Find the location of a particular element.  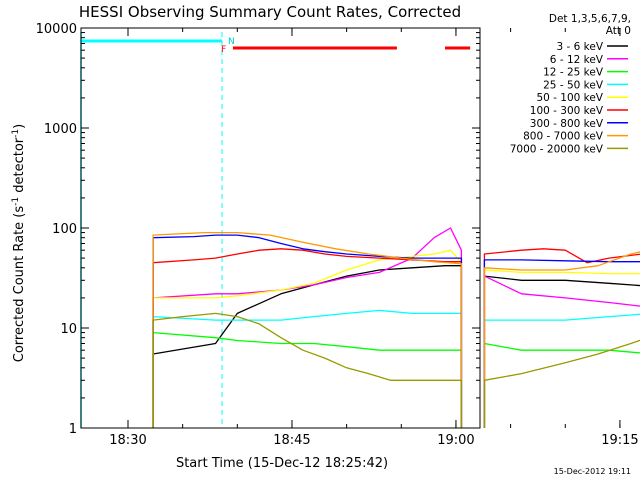

legend-label-6: 300 - 800 keV is located at coordinates (567, 124).